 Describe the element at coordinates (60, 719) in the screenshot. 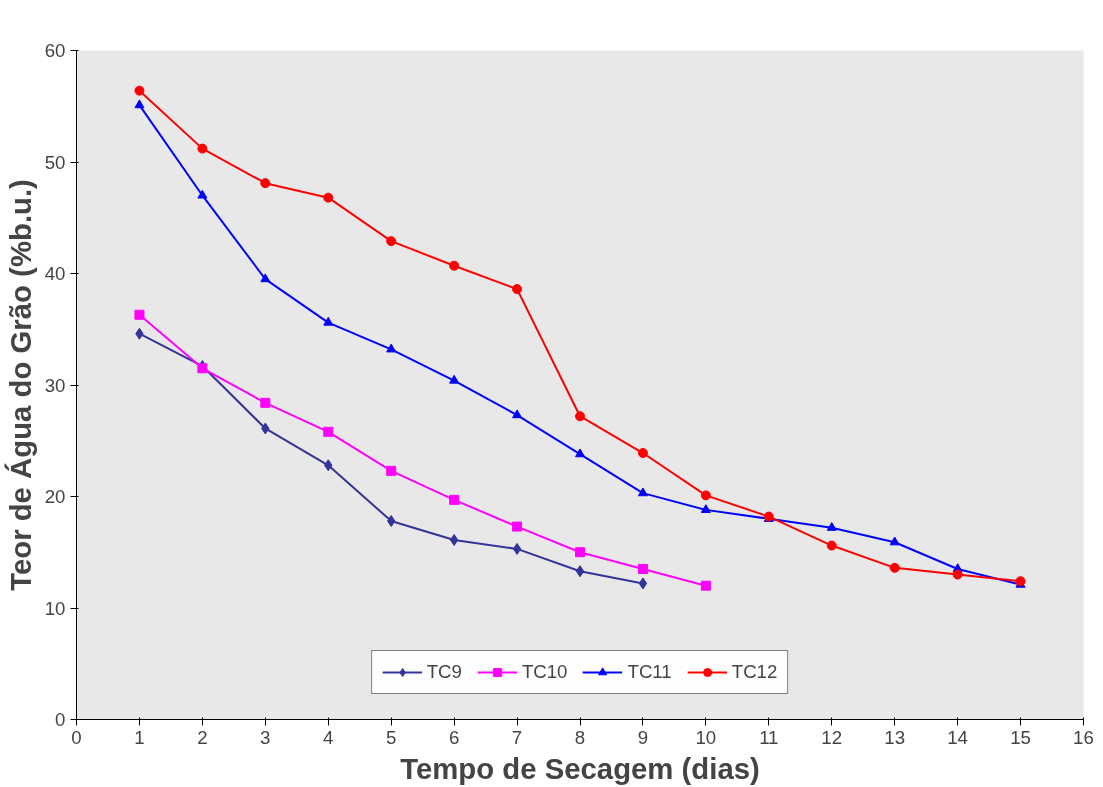

I see `y-tick-label: 0` at that location.